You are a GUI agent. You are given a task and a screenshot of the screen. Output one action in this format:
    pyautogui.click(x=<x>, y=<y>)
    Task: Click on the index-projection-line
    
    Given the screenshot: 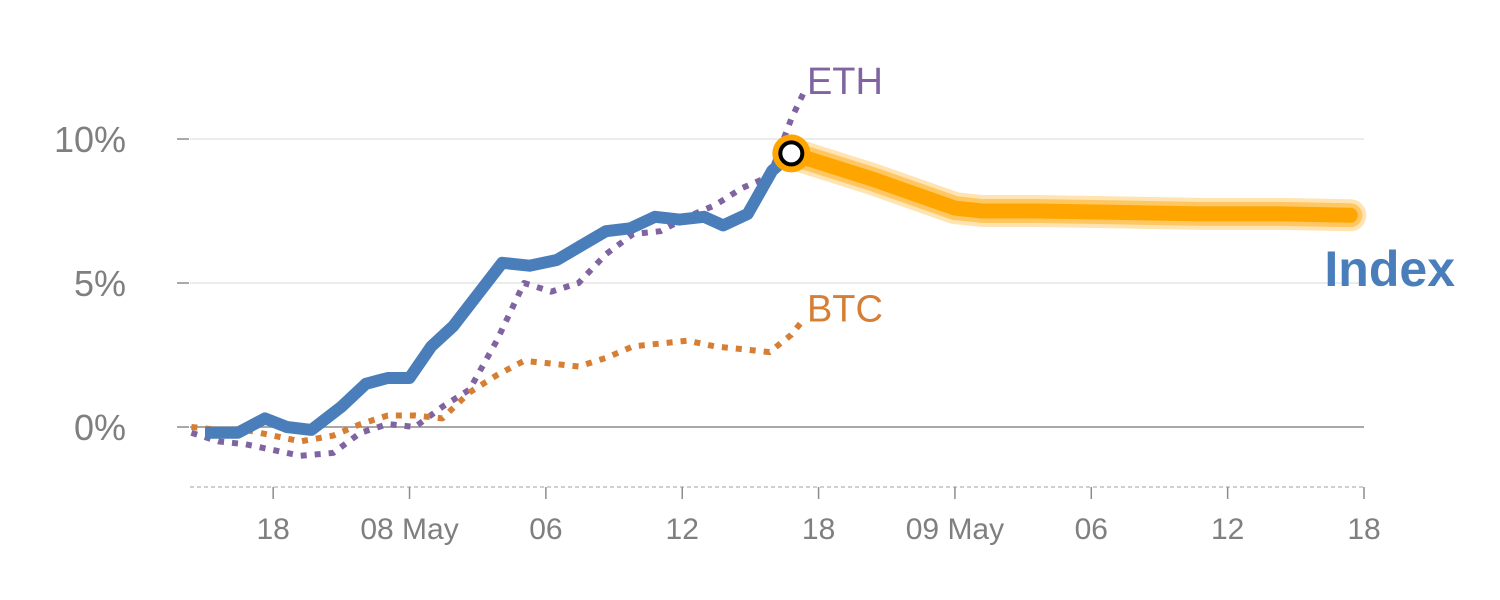 What is the action you would take?
    pyautogui.click(x=1070, y=184)
    